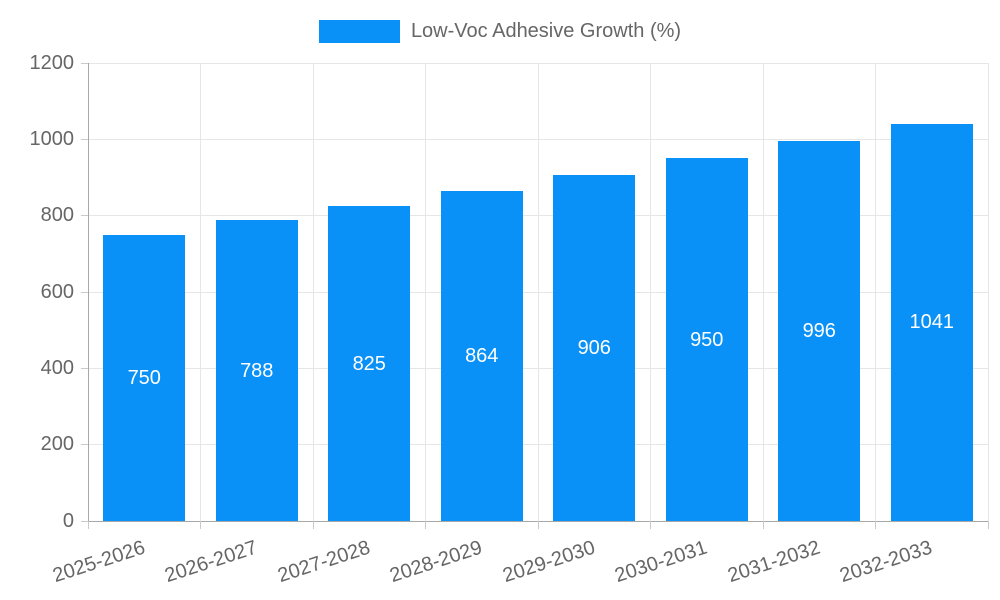 Image resolution: width=1000 pixels, height=600 pixels. Describe the element at coordinates (773, 562) in the screenshot. I see `x-tick-label: 2031-2032` at that location.